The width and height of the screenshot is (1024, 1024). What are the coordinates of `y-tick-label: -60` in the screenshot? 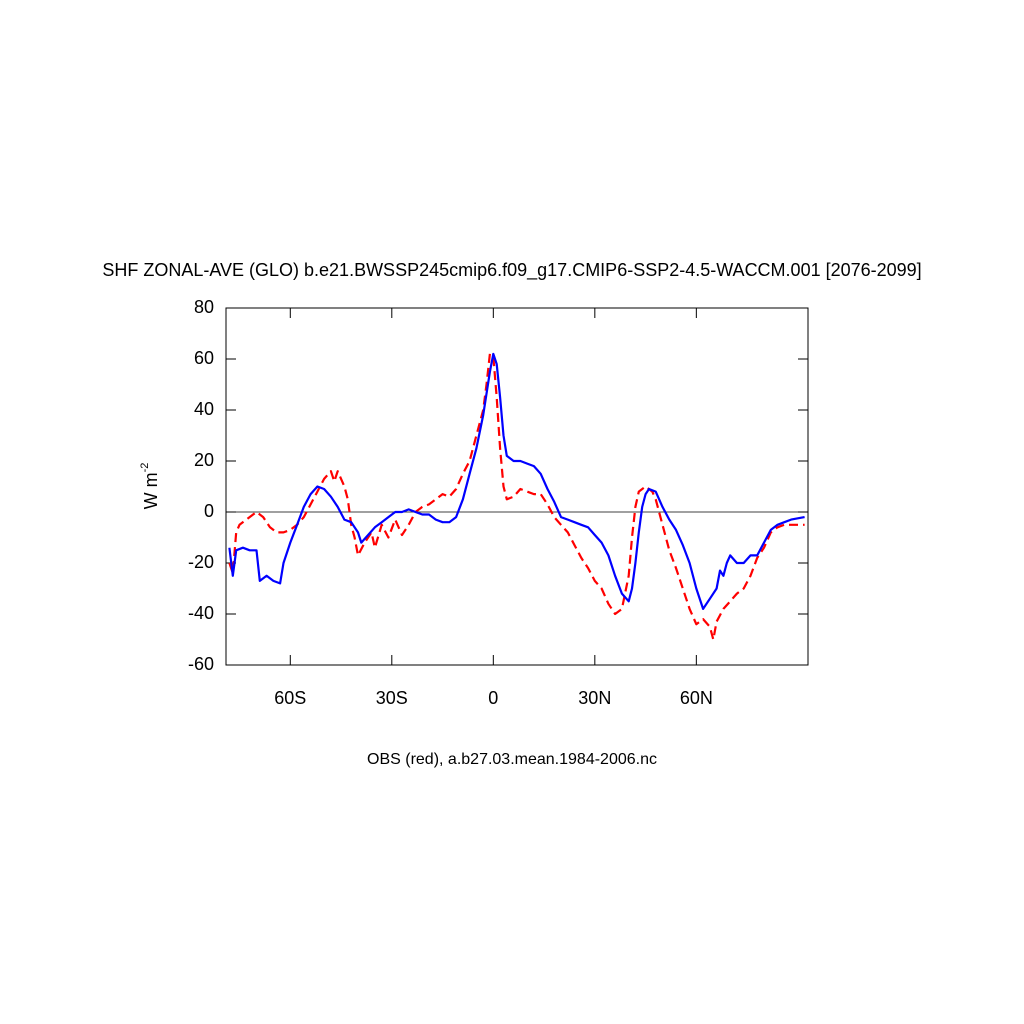 It's located at (201, 664).